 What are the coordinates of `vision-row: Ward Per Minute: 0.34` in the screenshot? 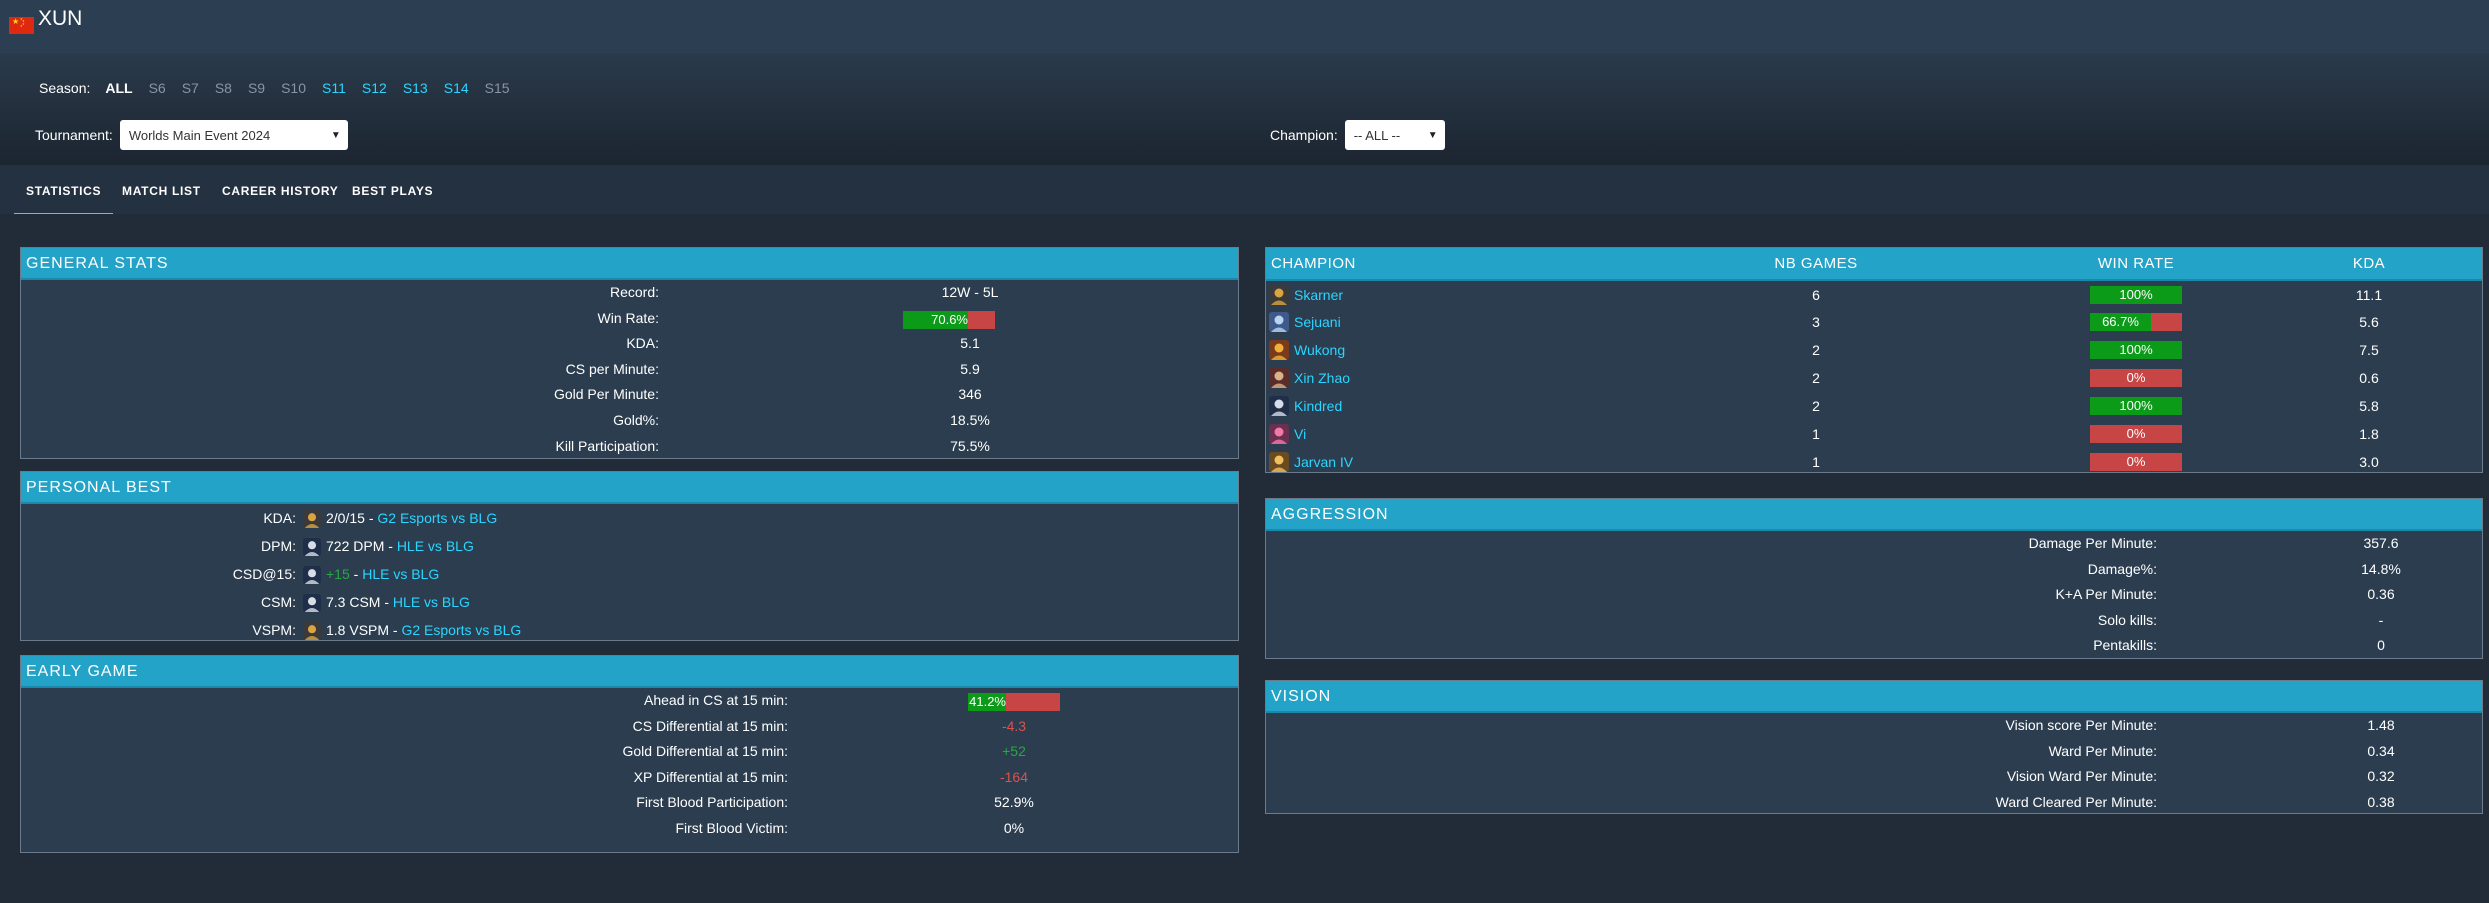 It's located at (1874, 752).